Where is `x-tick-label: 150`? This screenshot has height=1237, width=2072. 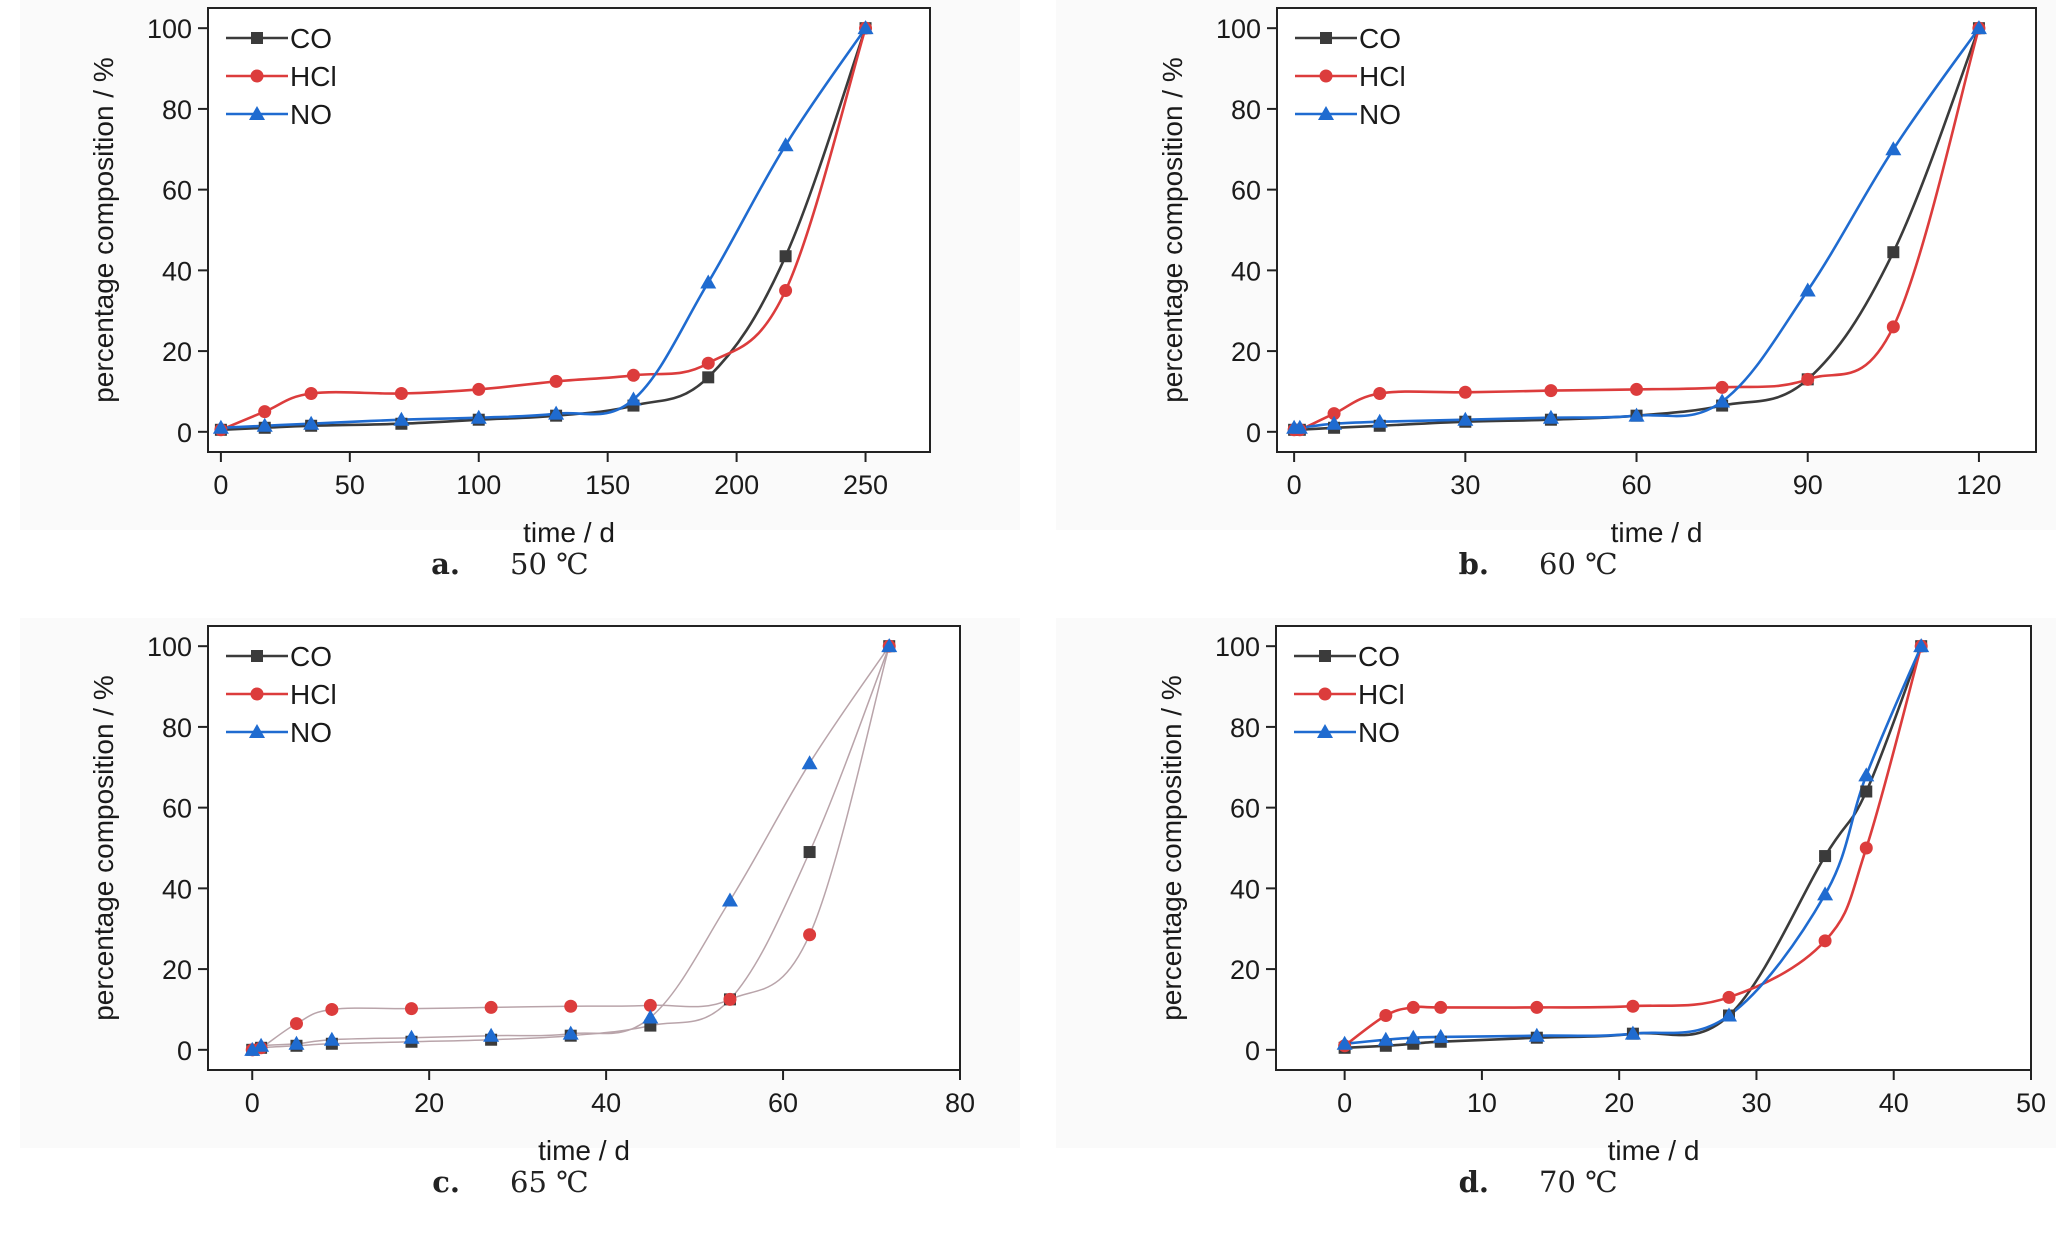
x-tick-label: 150 is located at coordinates (607, 485).